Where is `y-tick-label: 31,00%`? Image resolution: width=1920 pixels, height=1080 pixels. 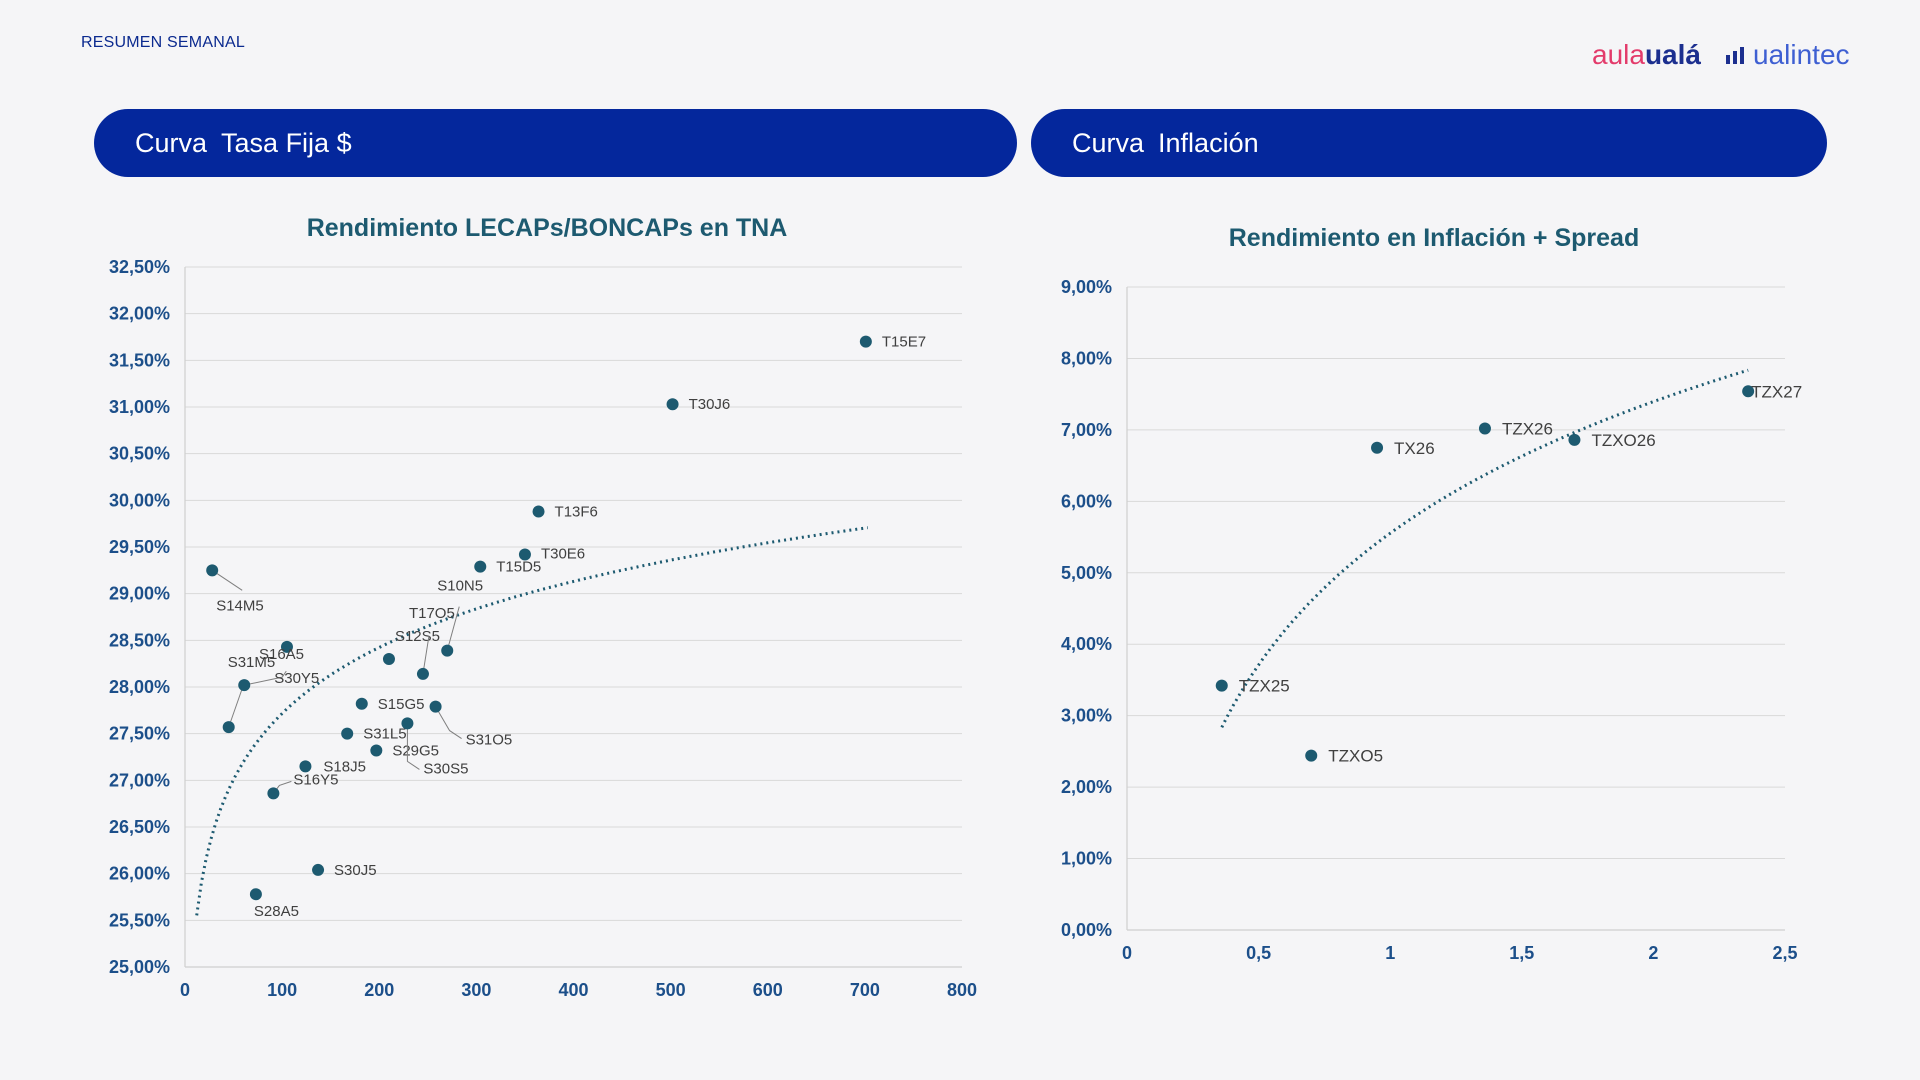
y-tick-label: 31,00% is located at coordinates (139, 407).